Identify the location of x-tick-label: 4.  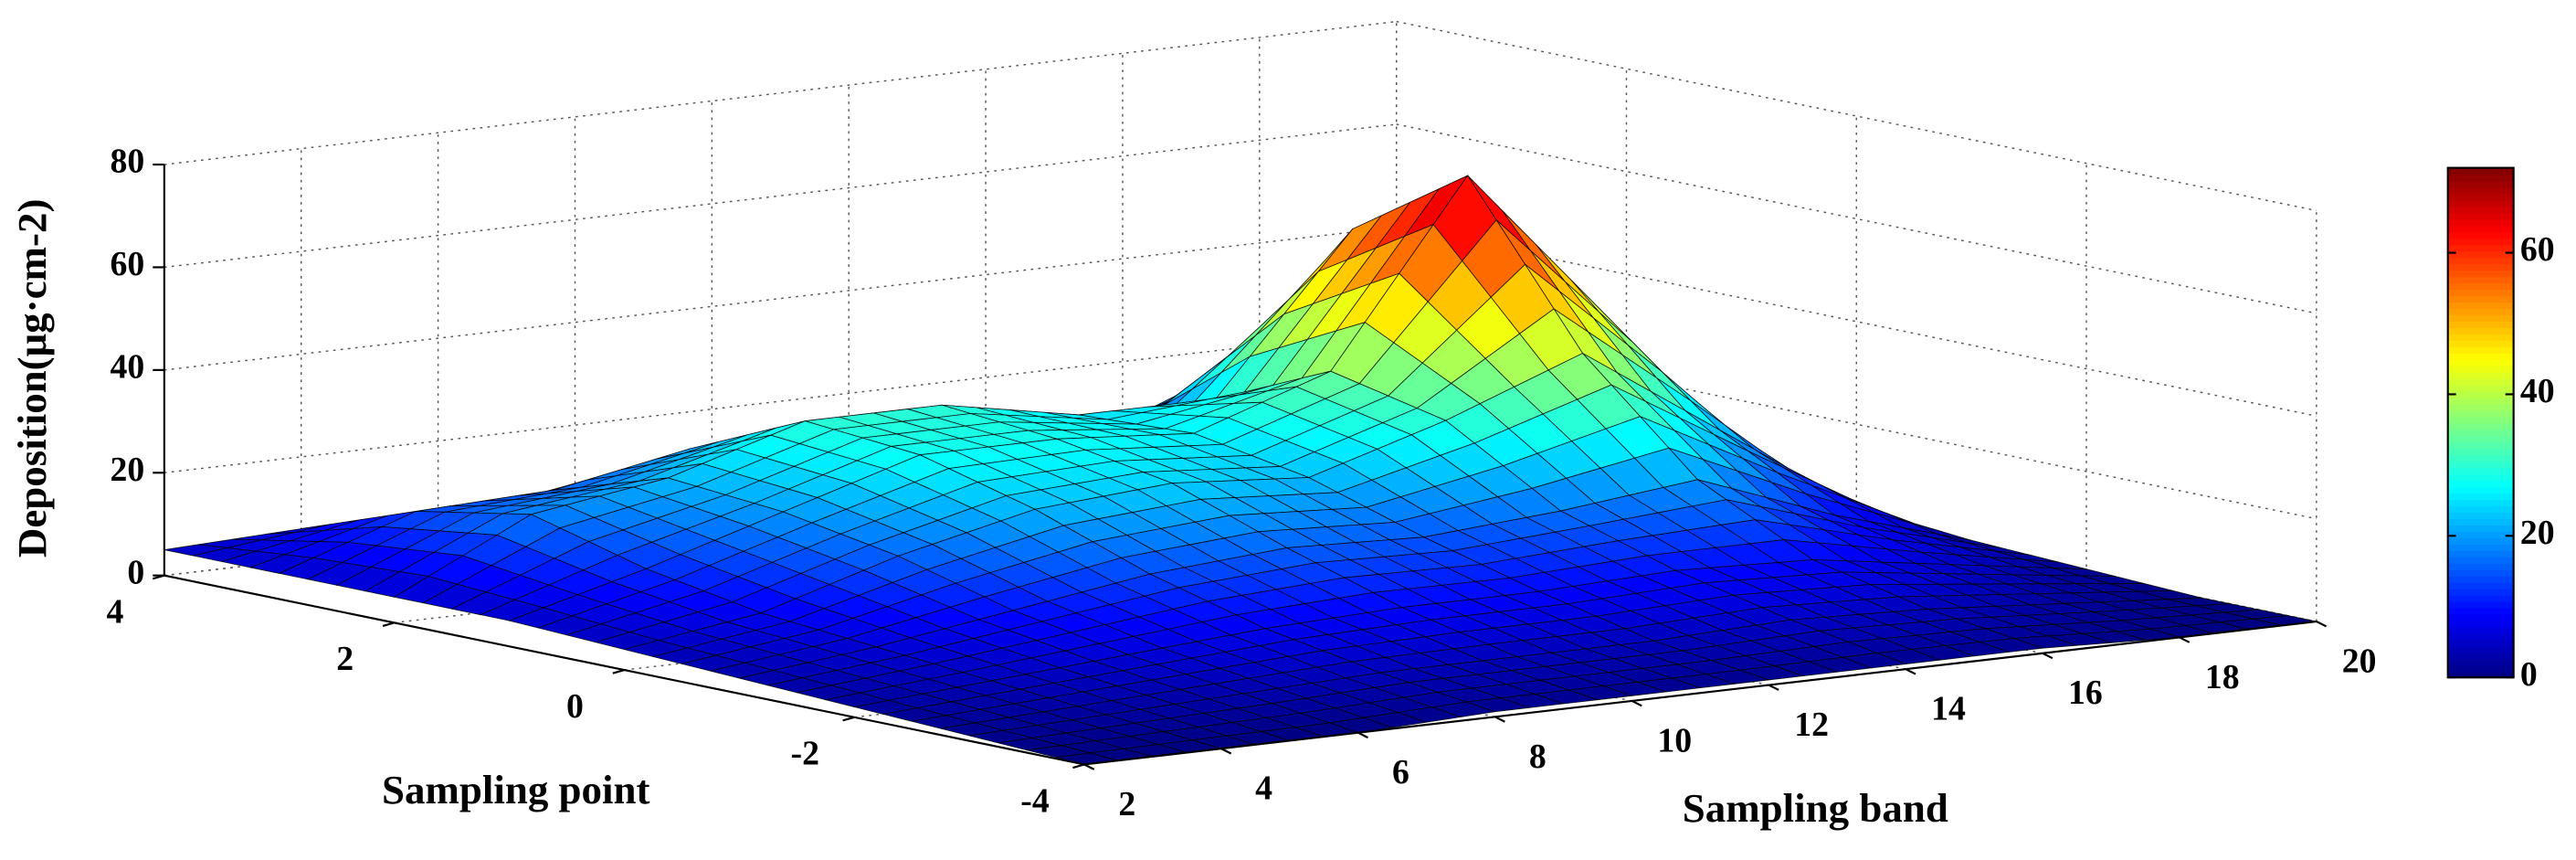
(1263, 789).